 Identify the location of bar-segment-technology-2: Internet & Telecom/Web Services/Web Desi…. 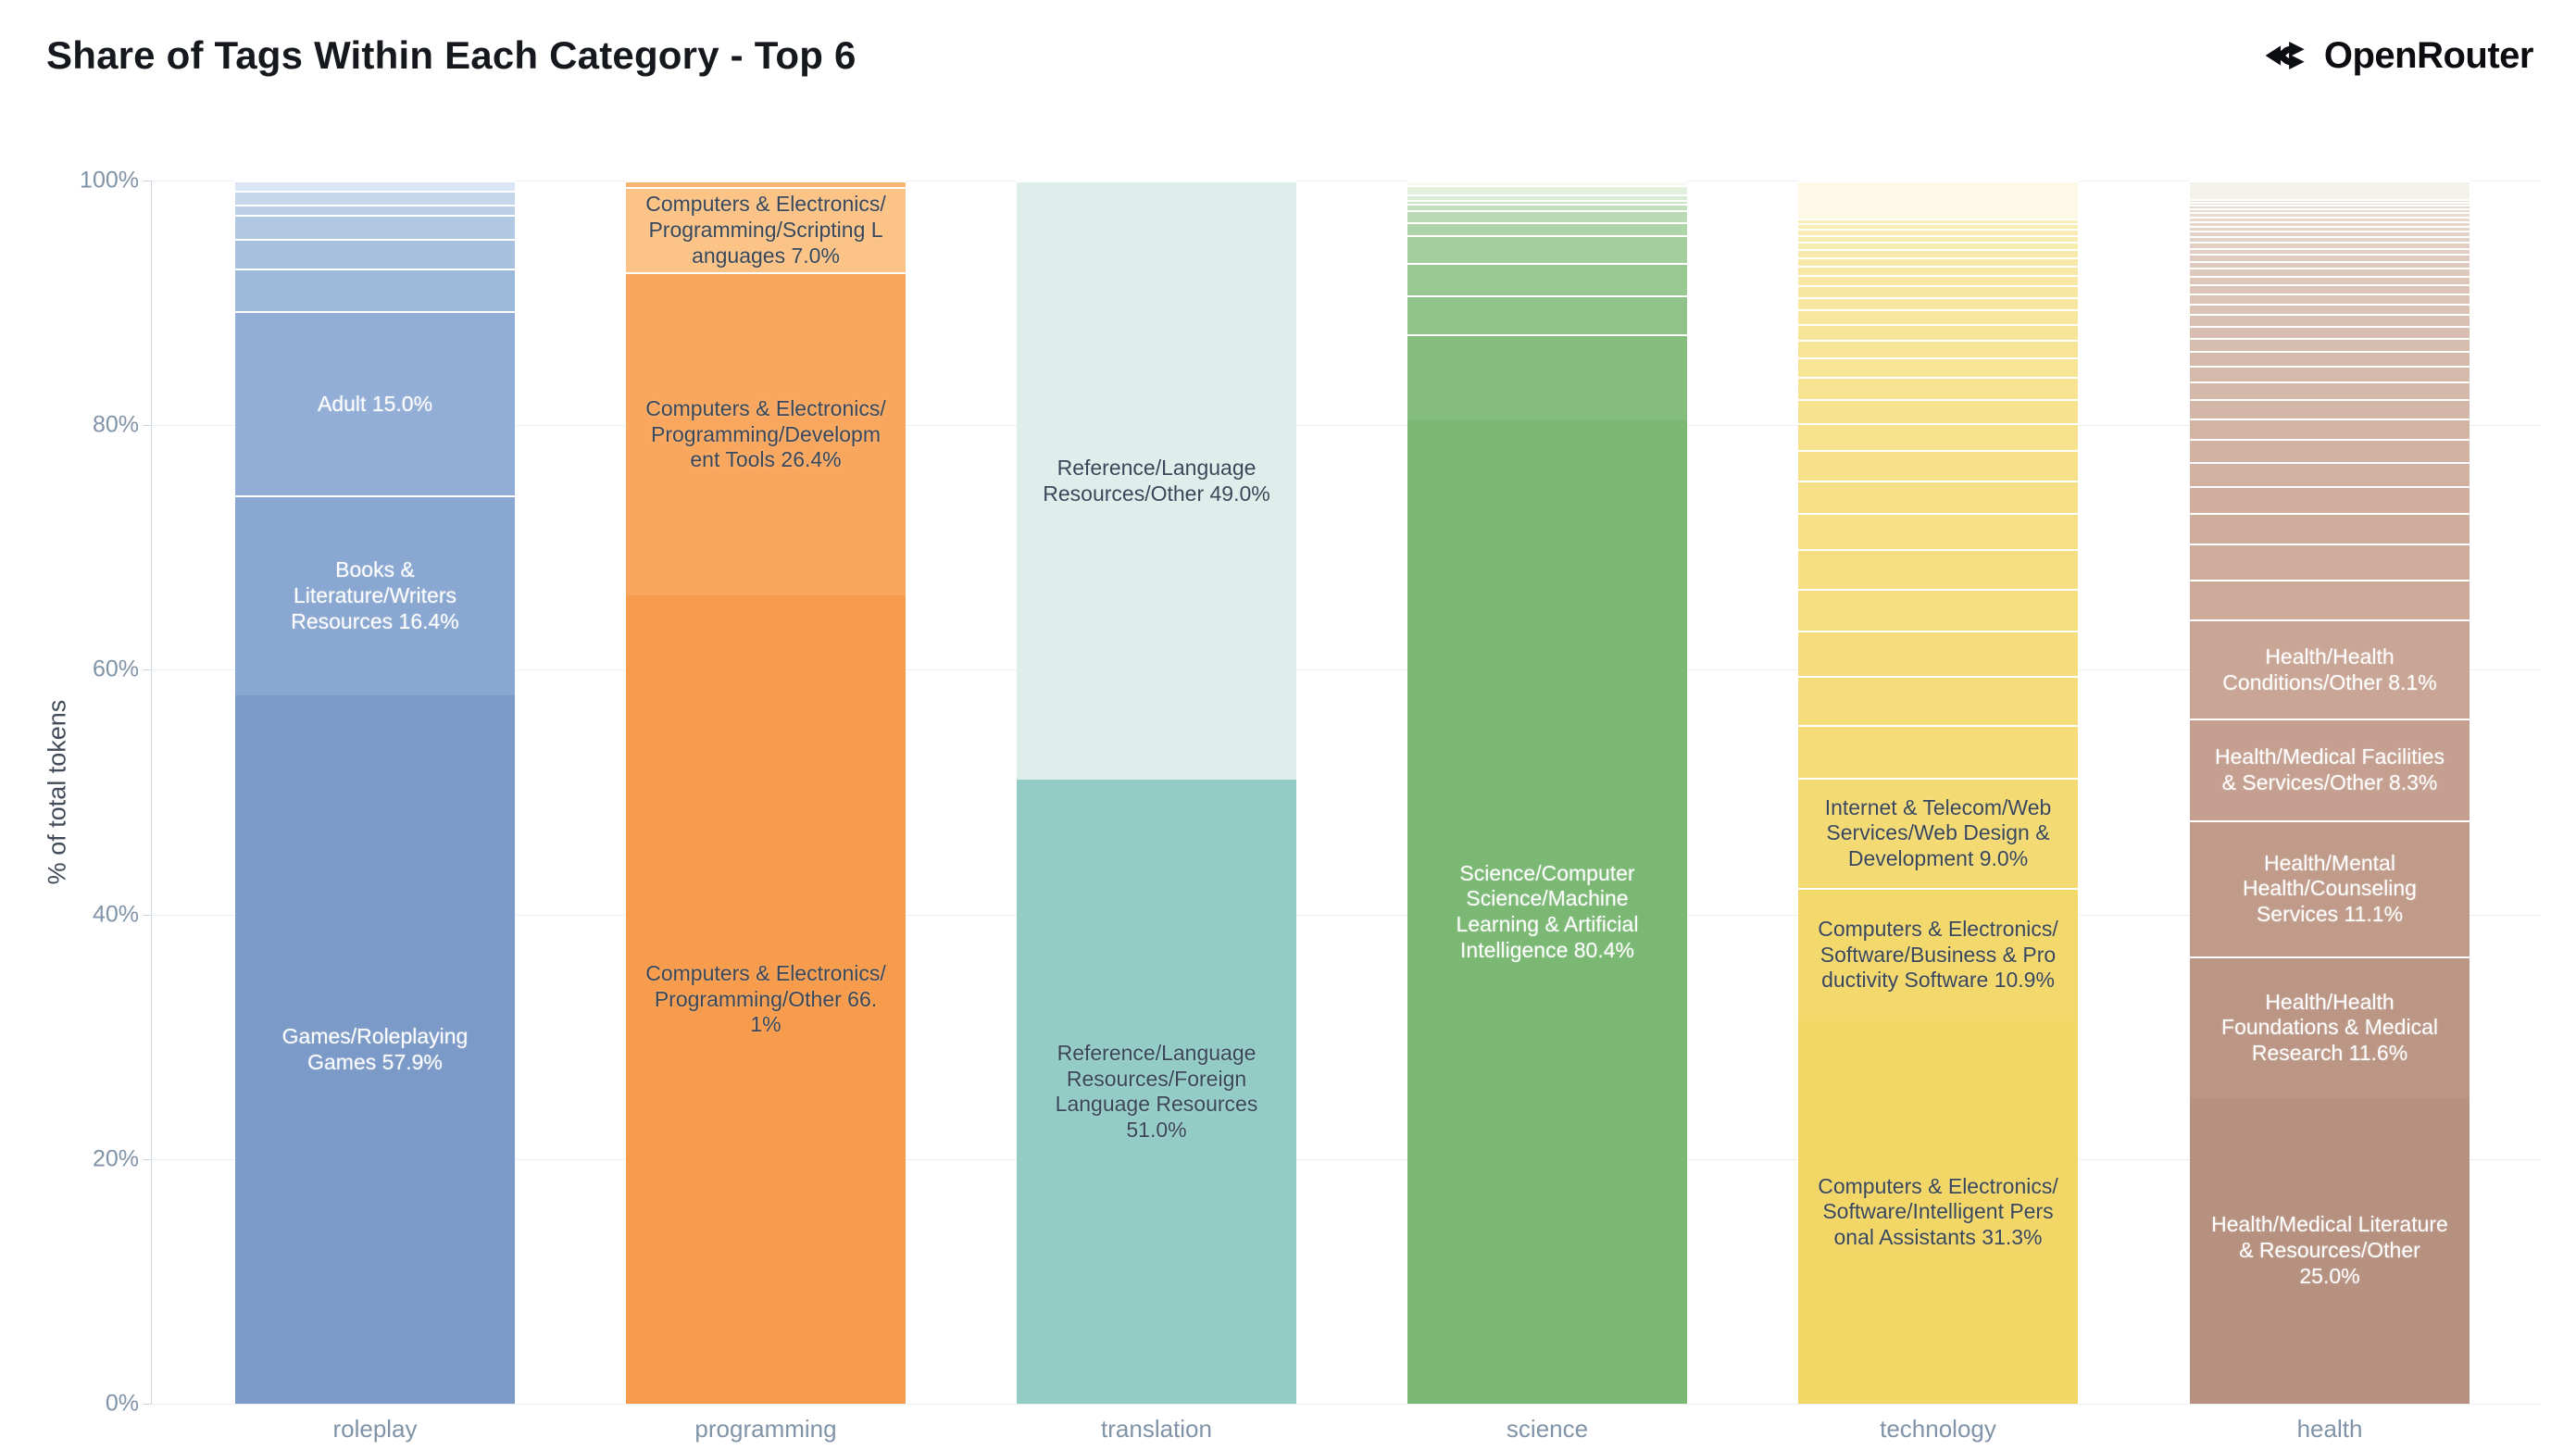
(1938, 832).